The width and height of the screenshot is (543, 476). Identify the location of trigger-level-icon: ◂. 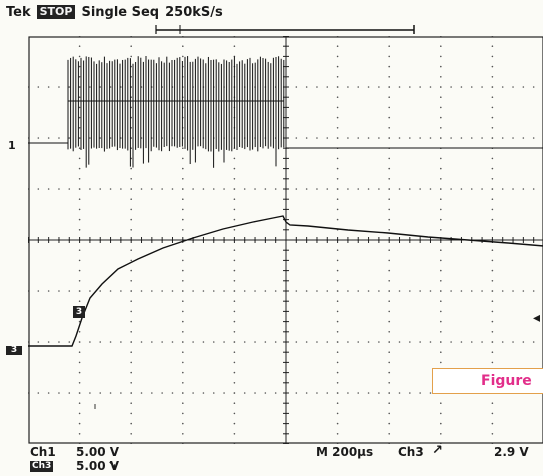
(537, 318).